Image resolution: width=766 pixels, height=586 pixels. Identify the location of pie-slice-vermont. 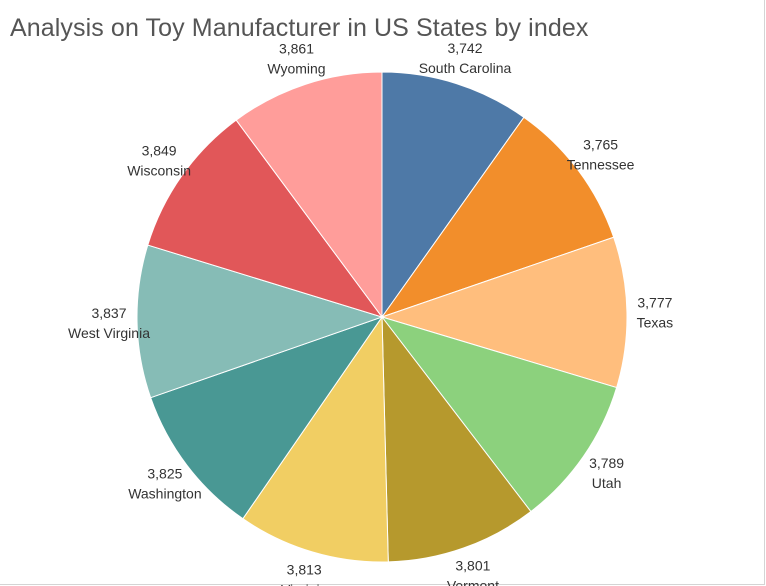
(456, 439).